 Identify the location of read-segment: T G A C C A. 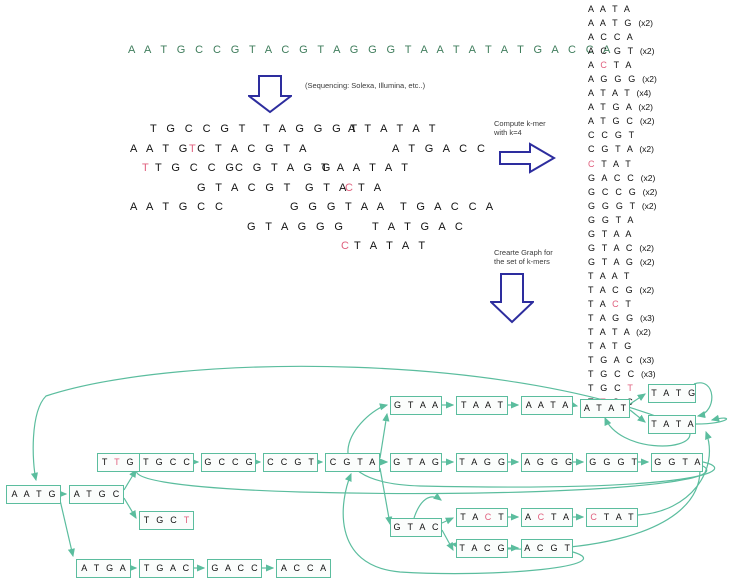
(448, 207).